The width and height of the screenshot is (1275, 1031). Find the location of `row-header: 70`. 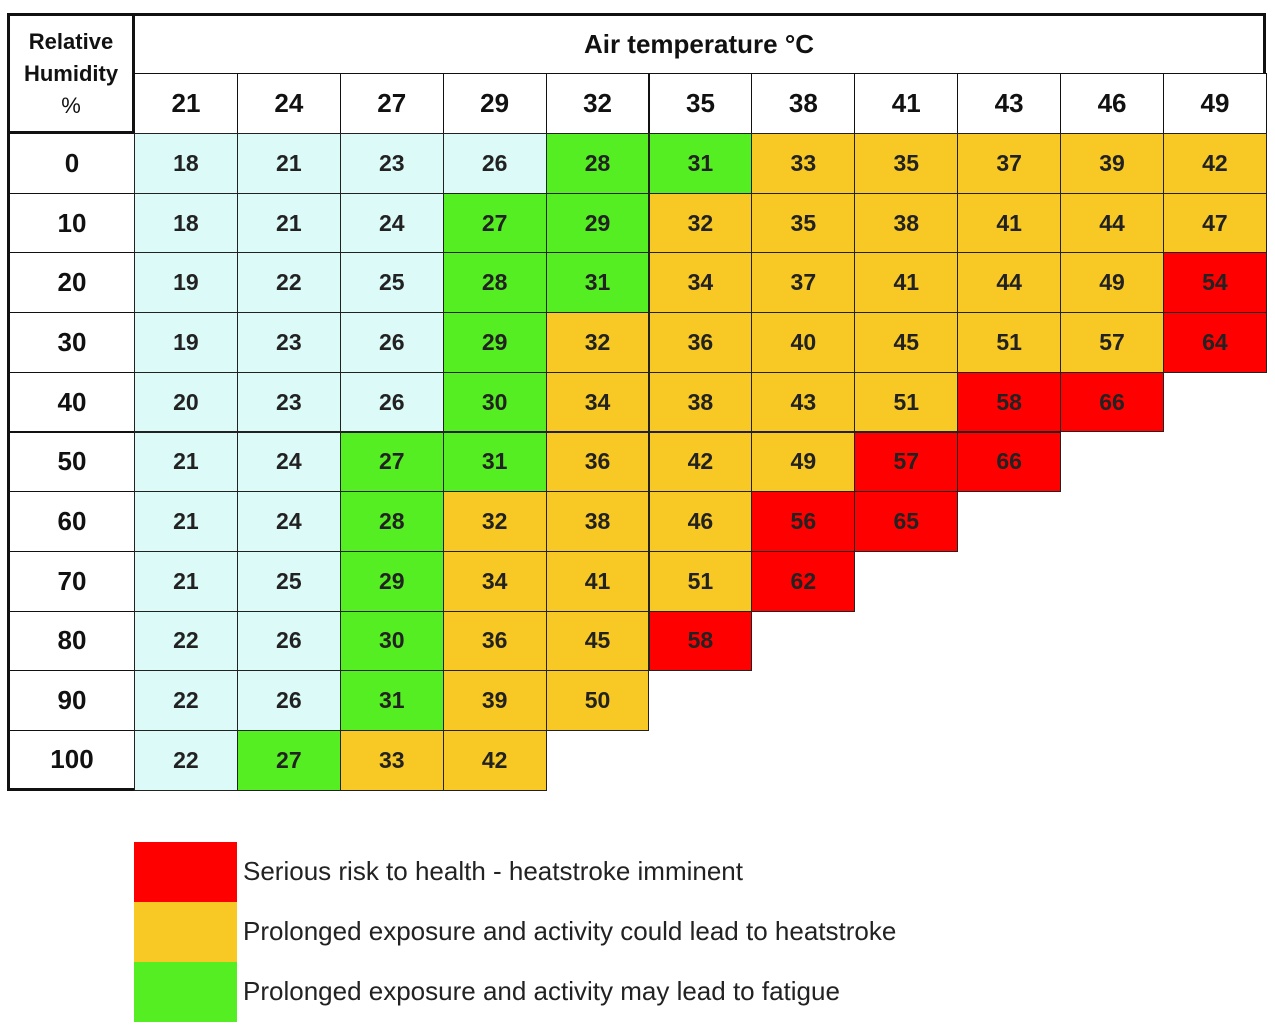

row-header: 70 is located at coordinates (71, 581).